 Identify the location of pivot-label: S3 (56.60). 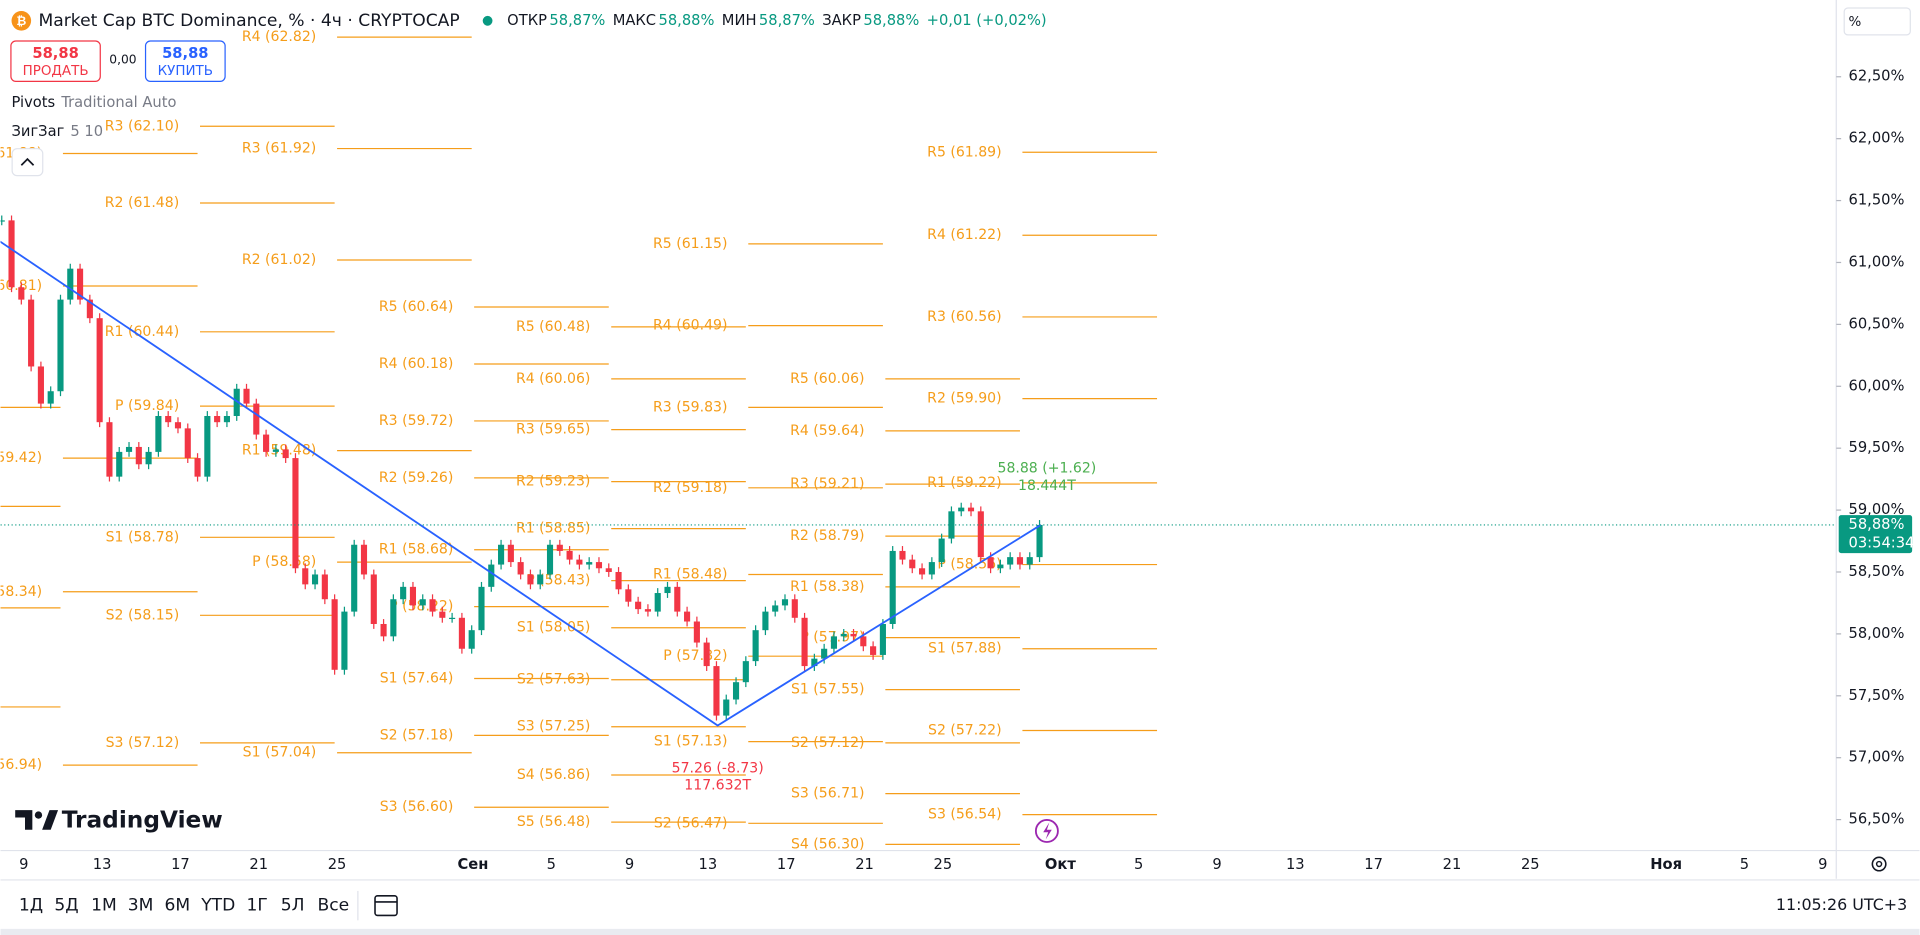
(417, 807).